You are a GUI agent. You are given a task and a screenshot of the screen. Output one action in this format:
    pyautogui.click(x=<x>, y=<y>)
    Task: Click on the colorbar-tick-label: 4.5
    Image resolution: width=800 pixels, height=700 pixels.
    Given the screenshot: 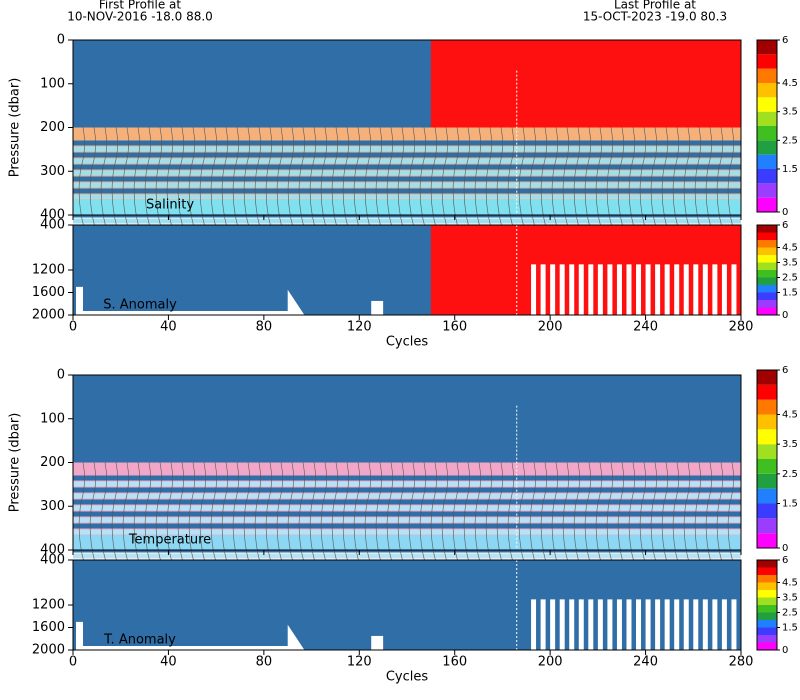 What is the action you would take?
    pyautogui.click(x=790, y=248)
    